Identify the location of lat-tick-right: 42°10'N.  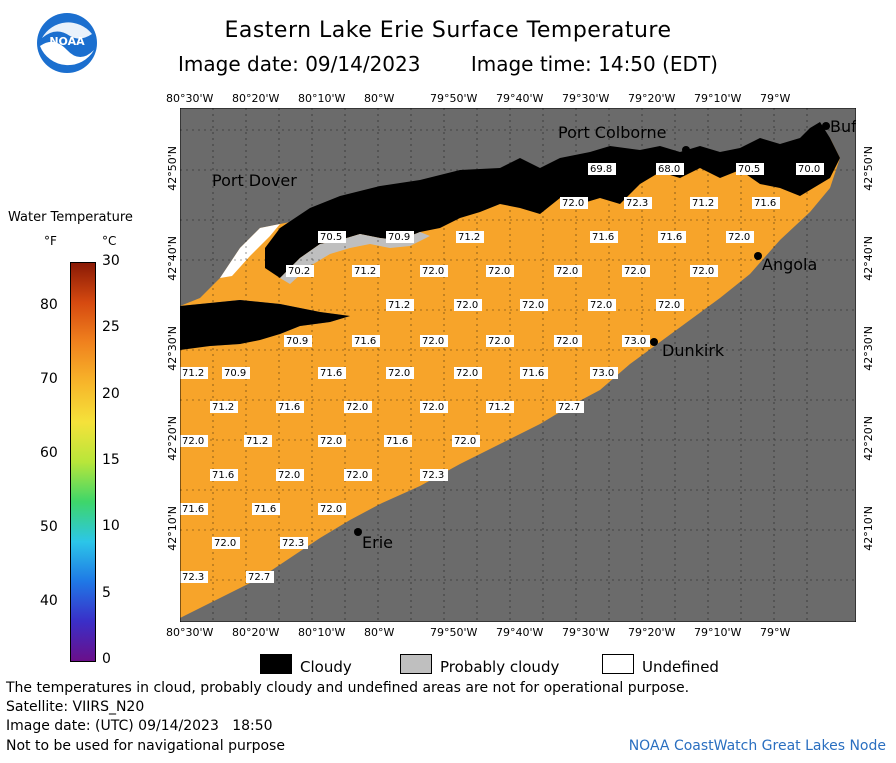
(868, 528).